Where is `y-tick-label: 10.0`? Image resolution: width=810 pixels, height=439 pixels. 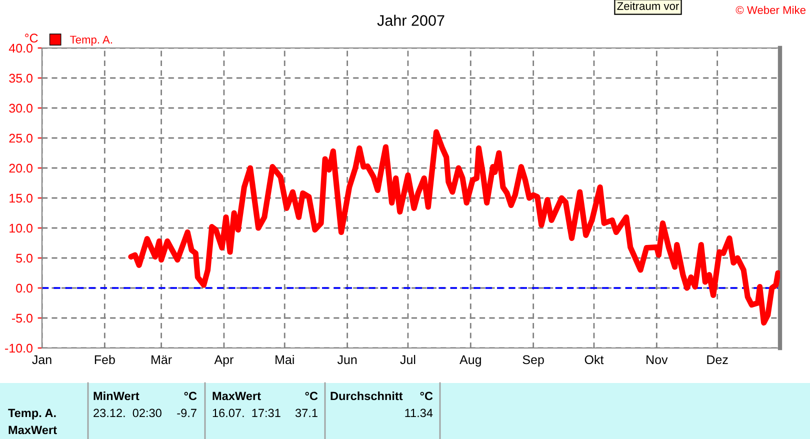 y-tick-label: 10.0 is located at coordinates (21, 228).